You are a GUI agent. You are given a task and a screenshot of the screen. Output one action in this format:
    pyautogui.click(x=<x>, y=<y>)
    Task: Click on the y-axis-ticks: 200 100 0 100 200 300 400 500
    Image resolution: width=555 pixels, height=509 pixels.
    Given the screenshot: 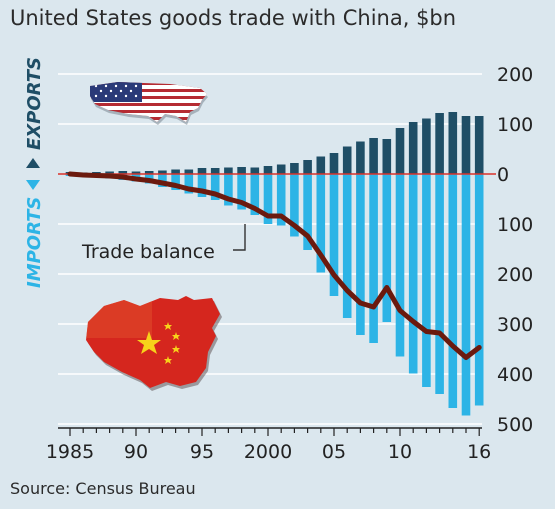 What is the action you would take?
    pyautogui.click(x=515, y=250)
    